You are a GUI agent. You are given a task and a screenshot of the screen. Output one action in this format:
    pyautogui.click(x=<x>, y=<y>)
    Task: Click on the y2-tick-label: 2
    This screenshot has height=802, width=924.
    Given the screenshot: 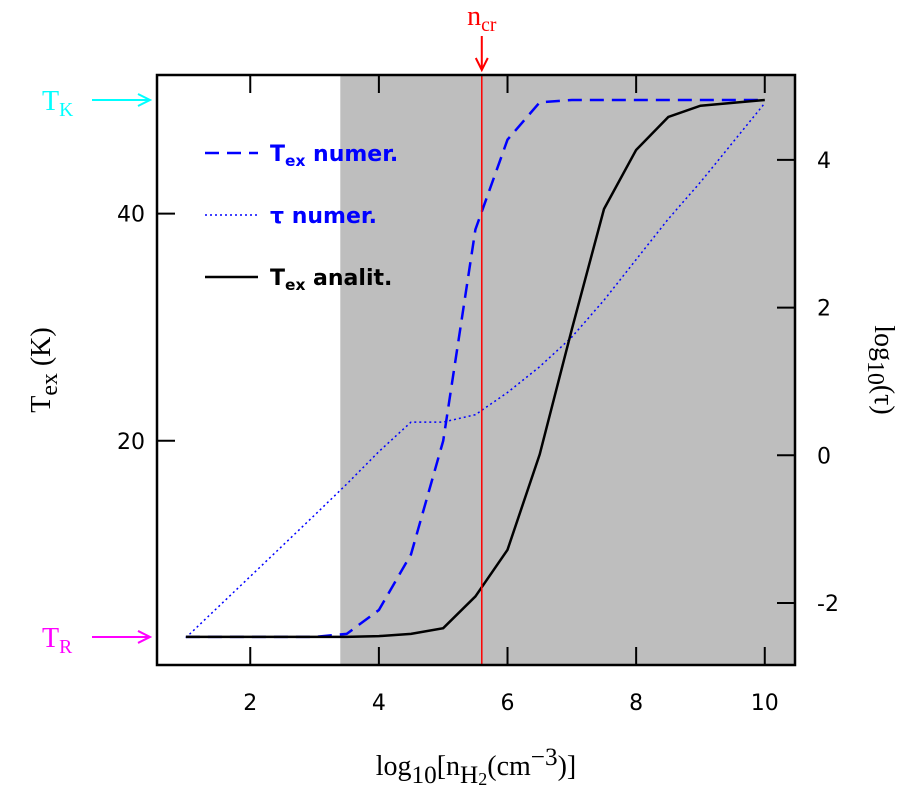 What is the action you would take?
    pyautogui.click(x=824, y=309)
    